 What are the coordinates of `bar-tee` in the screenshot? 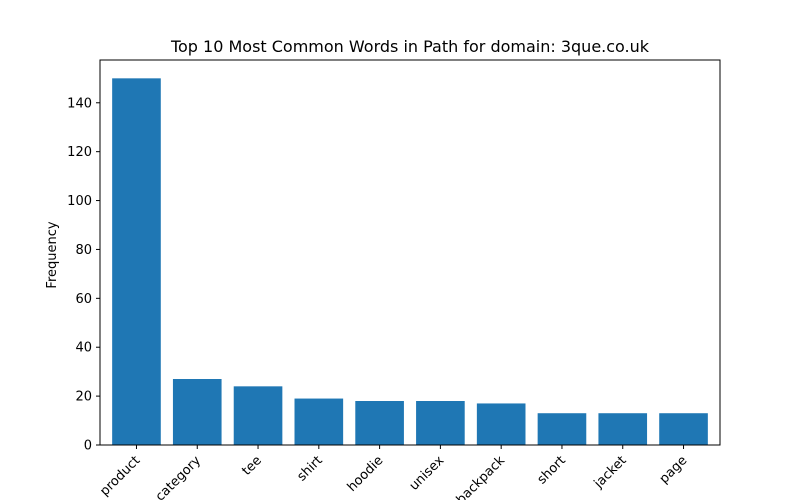 It's located at (258, 415).